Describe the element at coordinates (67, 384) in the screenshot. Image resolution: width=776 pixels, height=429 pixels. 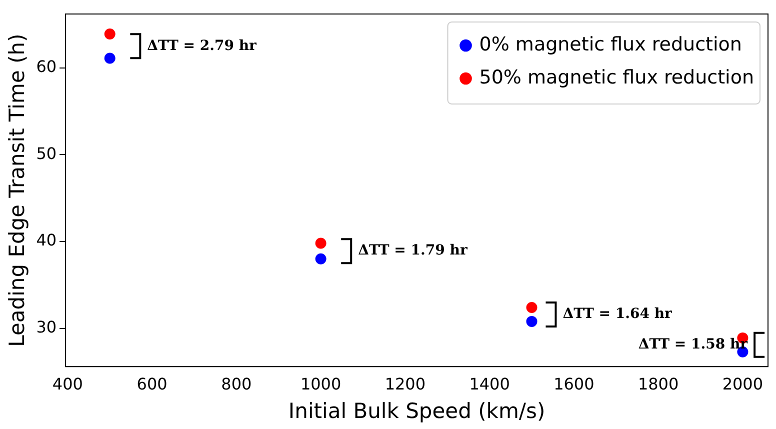
I see `x-tick-label: 400` at that location.